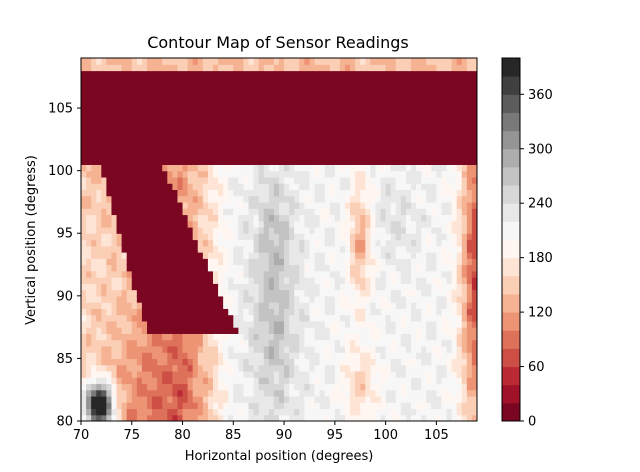 The height and width of the screenshot is (472, 640). What do you see at coordinates (511, 85) in the screenshot?
I see `colorbar-level` at bounding box center [511, 85].